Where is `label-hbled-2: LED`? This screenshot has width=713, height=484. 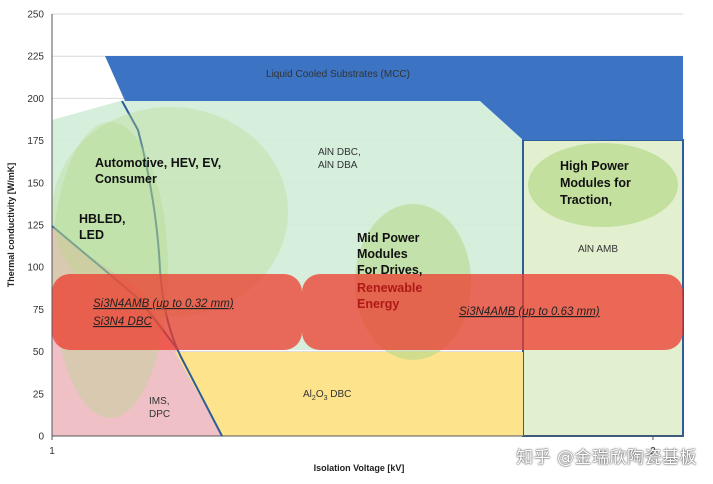 label-hbled-2: LED is located at coordinates (91, 235).